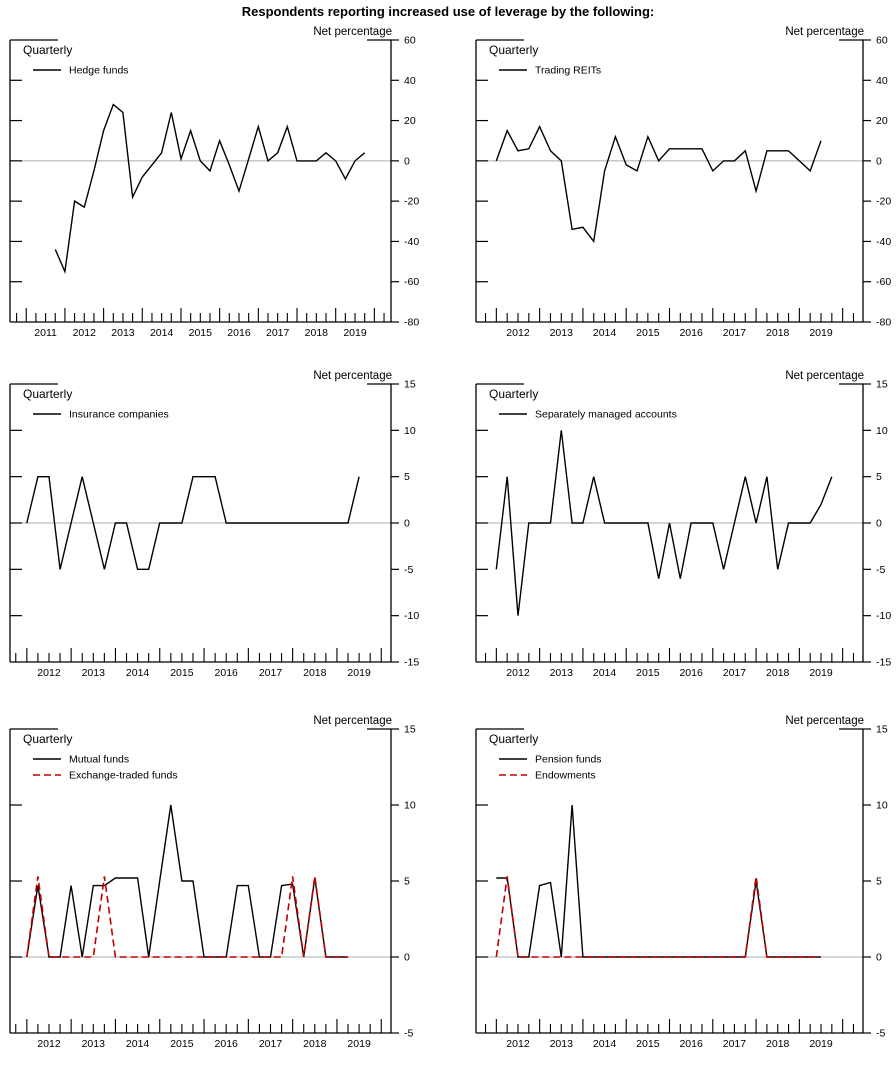 The height and width of the screenshot is (1066, 896). What do you see at coordinates (99, 71) in the screenshot?
I see `legend-label: Hedge funds` at bounding box center [99, 71].